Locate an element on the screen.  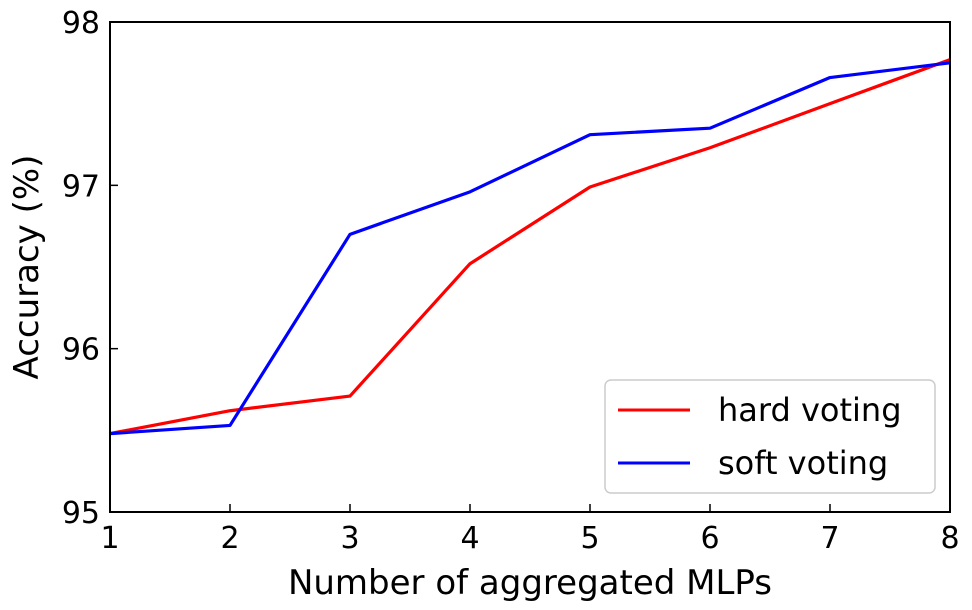
y-axis-label: Accuracy (%) is located at coordinates (27, 267).